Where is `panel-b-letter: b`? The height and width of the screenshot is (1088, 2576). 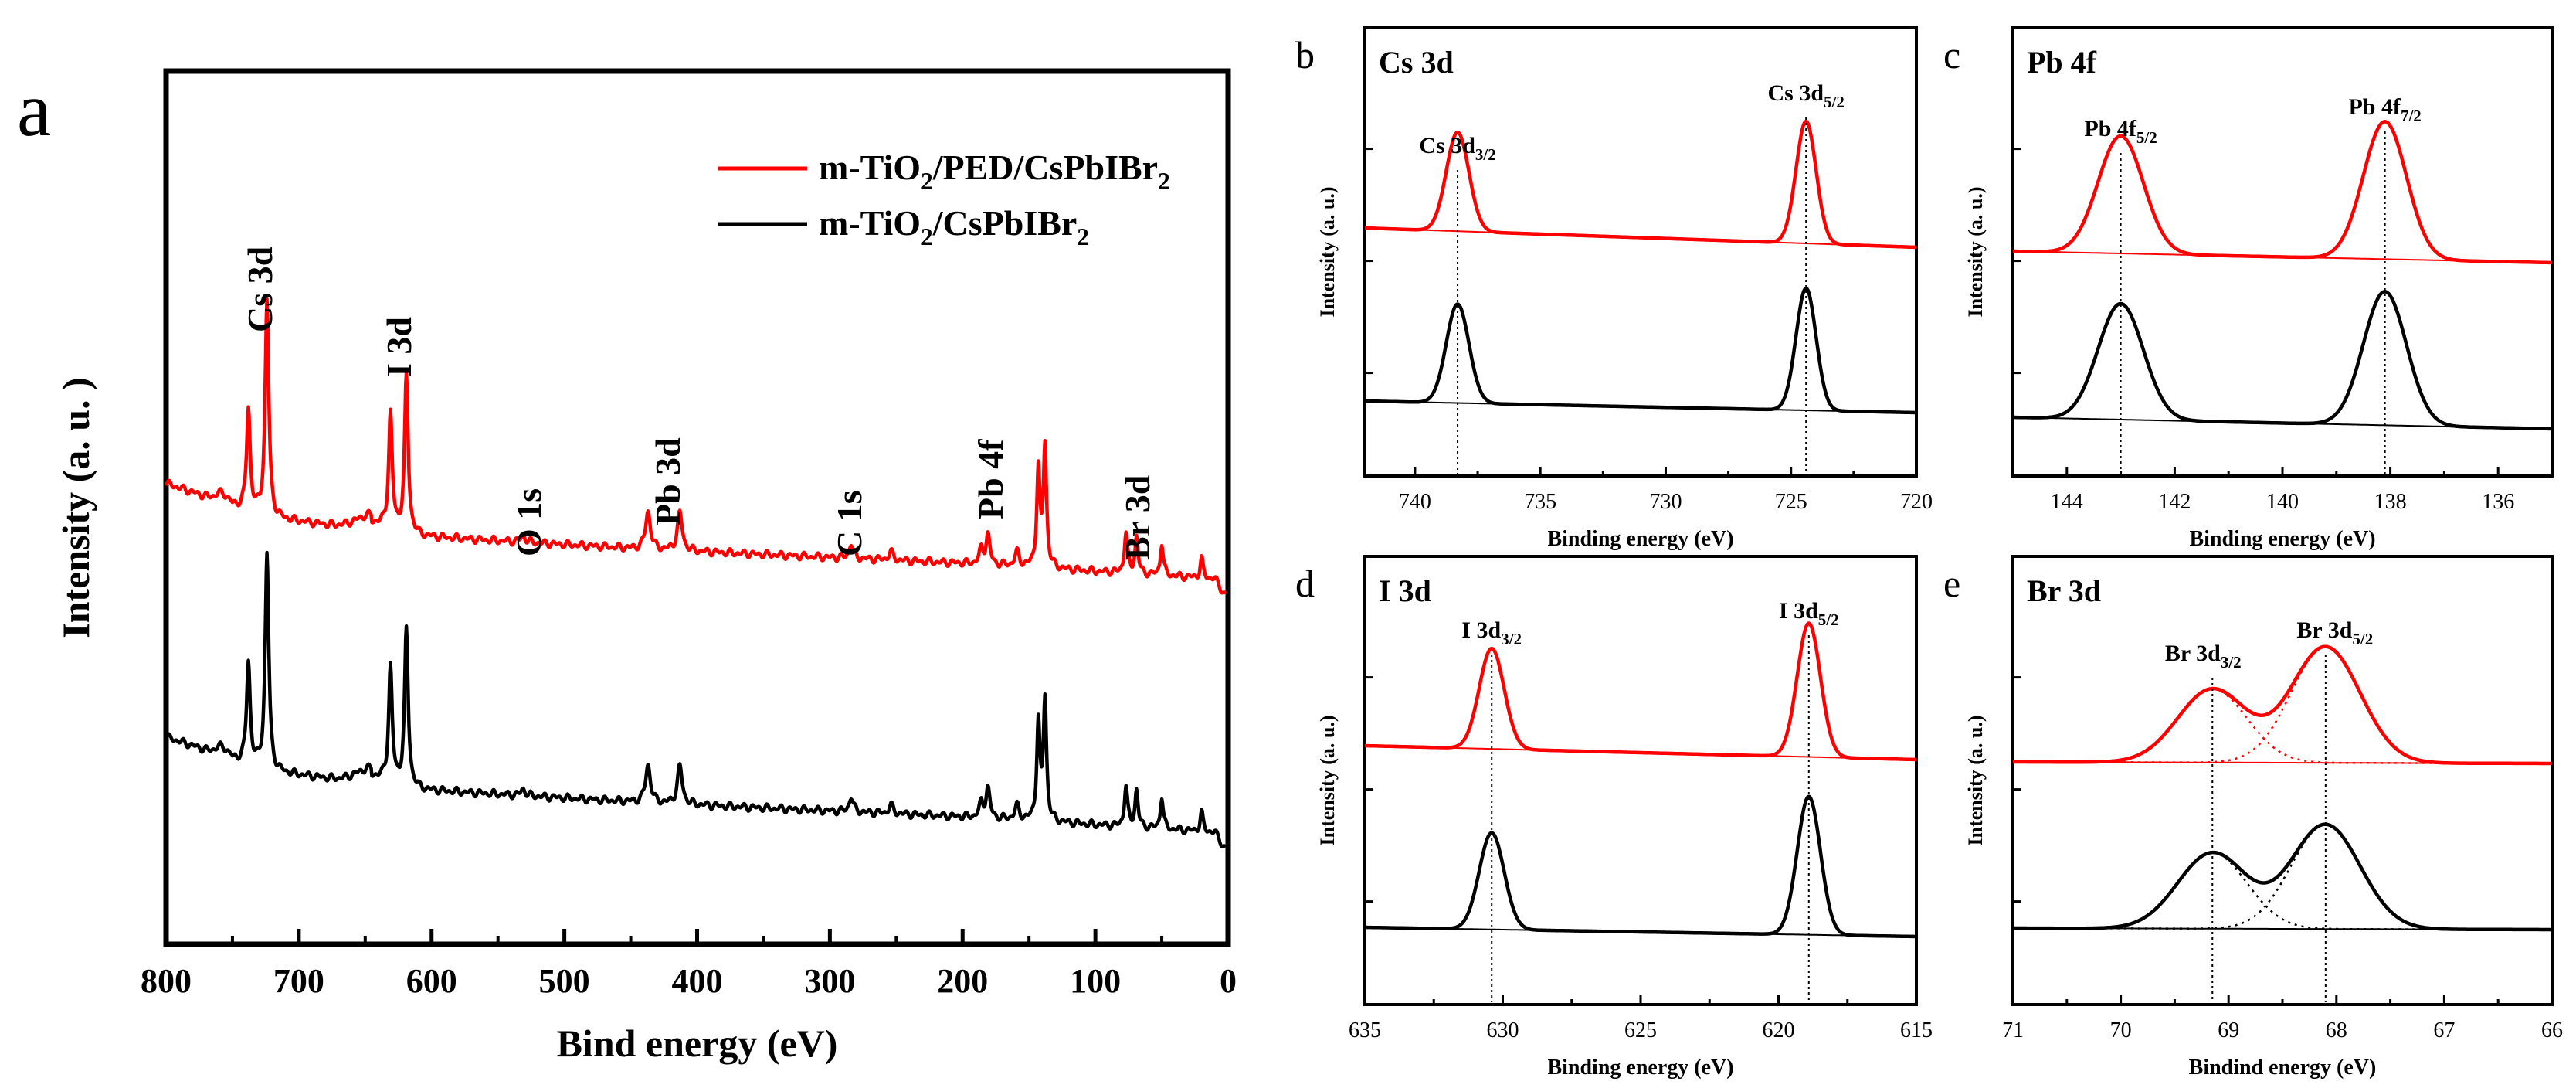
panel-b-letter: b is located at coordinates (1305, 54).